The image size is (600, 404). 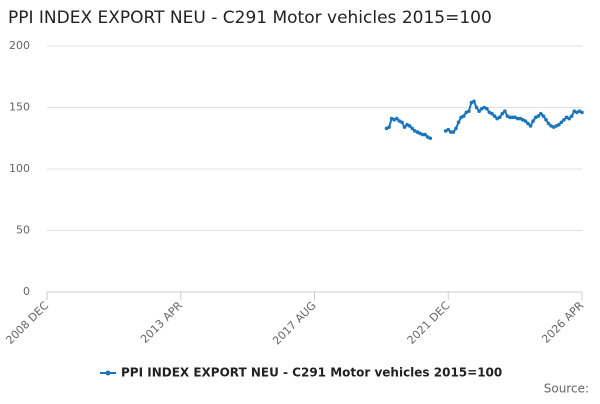 I want to click on y-tick-label: 50, so click(x=23, y=230).